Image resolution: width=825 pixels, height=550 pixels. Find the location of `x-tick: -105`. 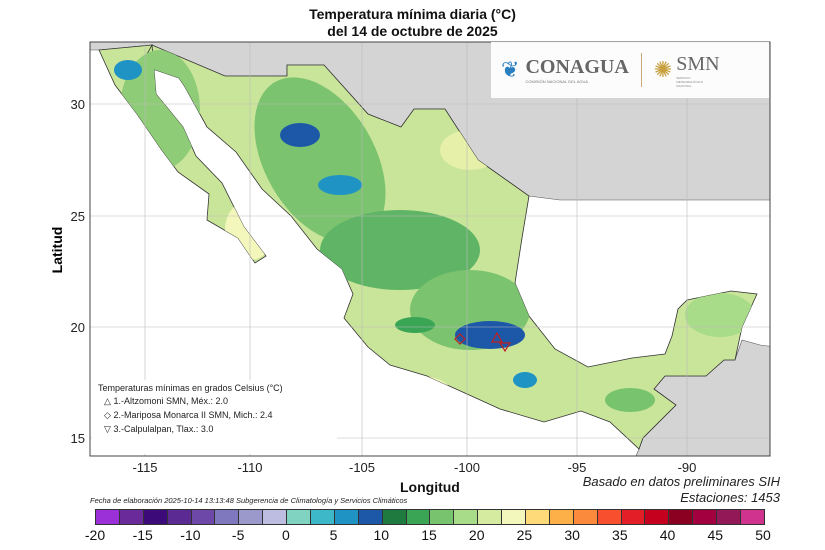

x-tick: -105 is located at coordinates (362, 467).